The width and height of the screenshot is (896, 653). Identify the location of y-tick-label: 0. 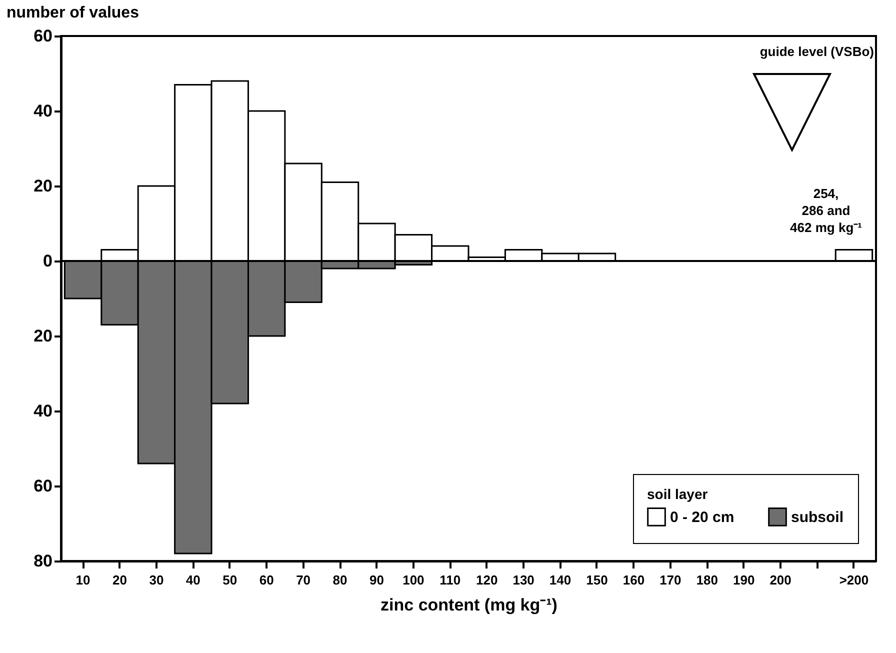
(47, 261).